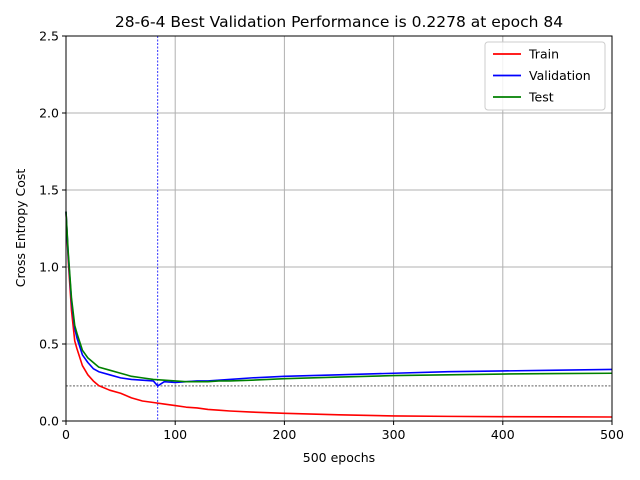 Image resolution: width=640 pixels, height=480 pixels. Describe the element at coordinates (284, 434) in the screenshot. I see `x-tick-label-2: 200` at that location.